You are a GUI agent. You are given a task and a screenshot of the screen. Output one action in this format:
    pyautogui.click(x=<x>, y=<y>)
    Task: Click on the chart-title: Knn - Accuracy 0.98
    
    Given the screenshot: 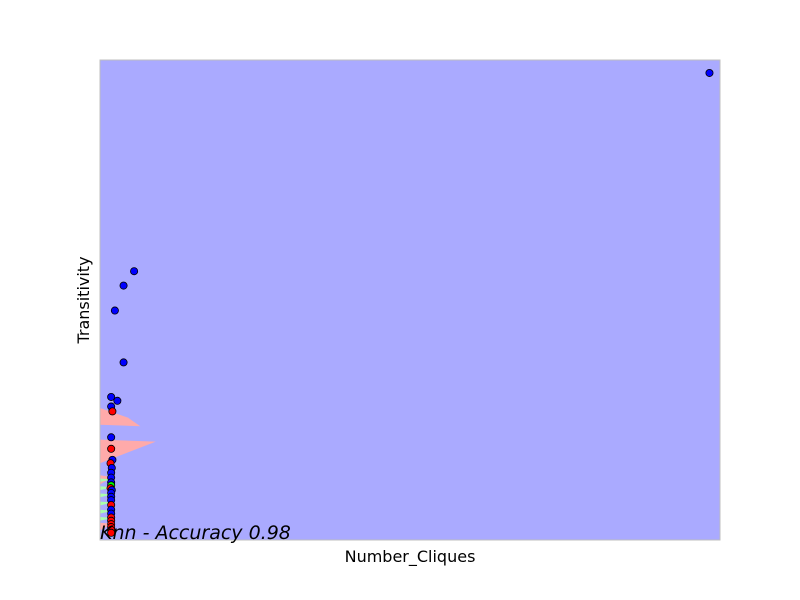 What is the action you would take?
    pyautogui.click(x=195, y=533)
    